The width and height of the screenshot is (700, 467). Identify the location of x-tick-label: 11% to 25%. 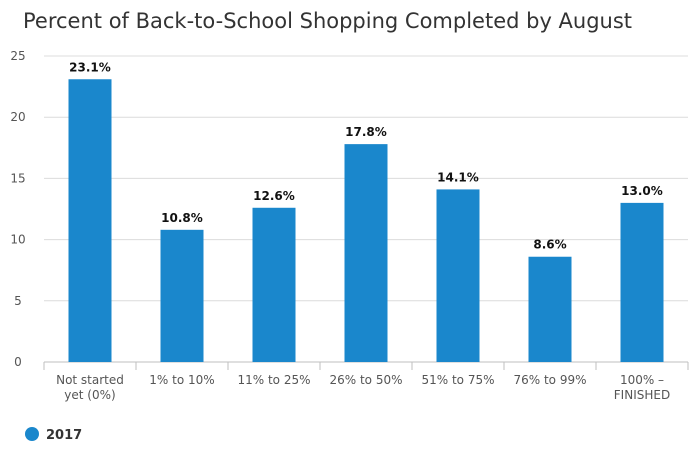
(273, 380).